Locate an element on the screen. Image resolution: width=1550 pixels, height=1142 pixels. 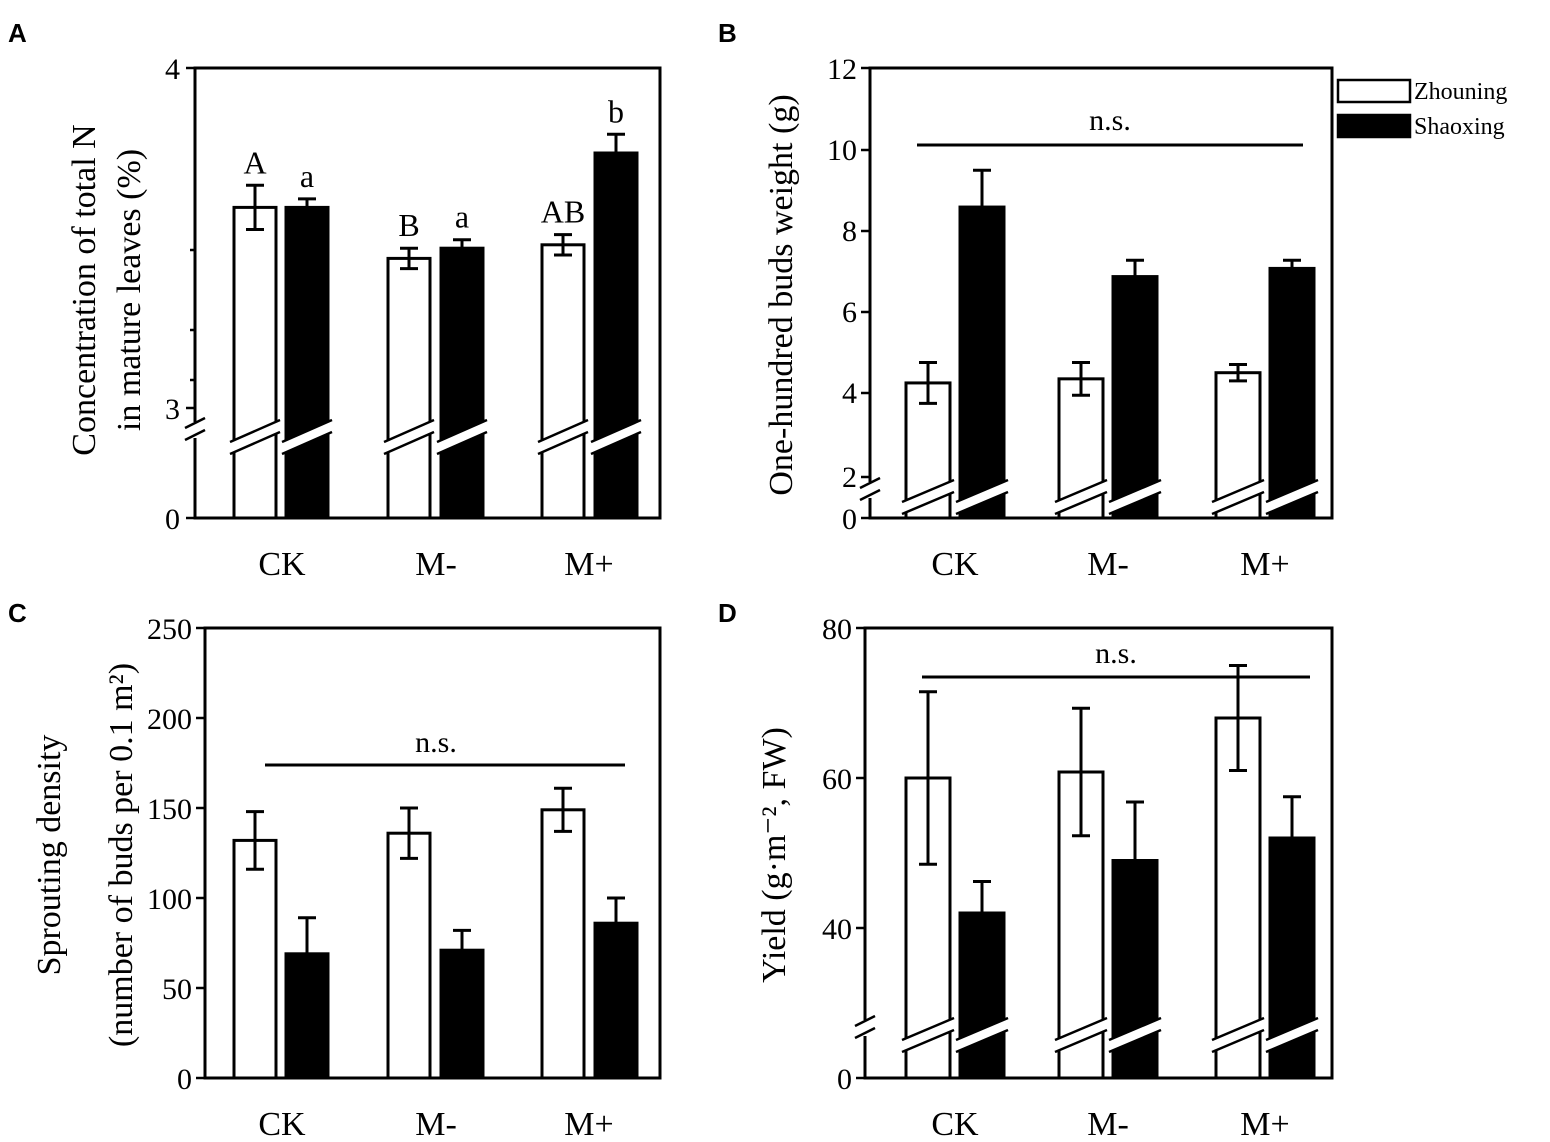
significance-letter: B is located at coordinates (408, 225).